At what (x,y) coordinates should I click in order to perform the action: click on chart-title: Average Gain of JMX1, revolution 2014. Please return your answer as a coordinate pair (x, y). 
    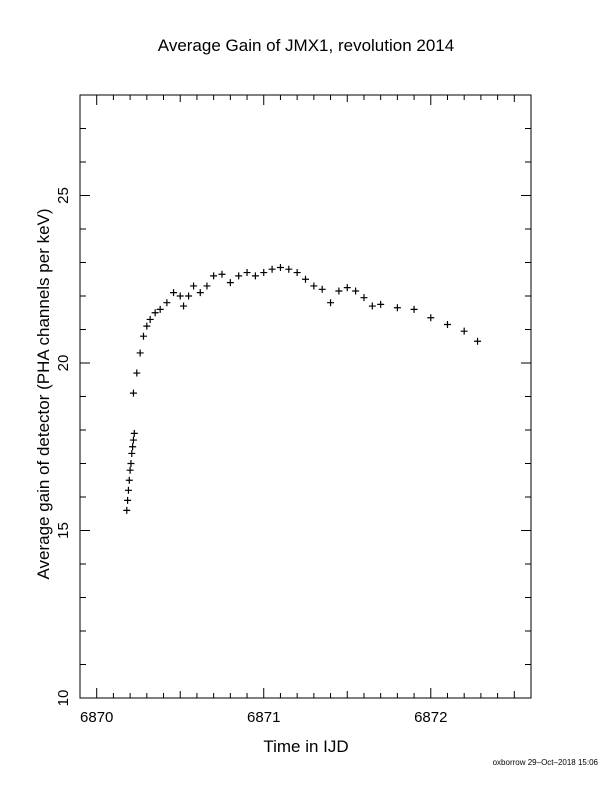
    Looking at the image, I should click on (306, 45).